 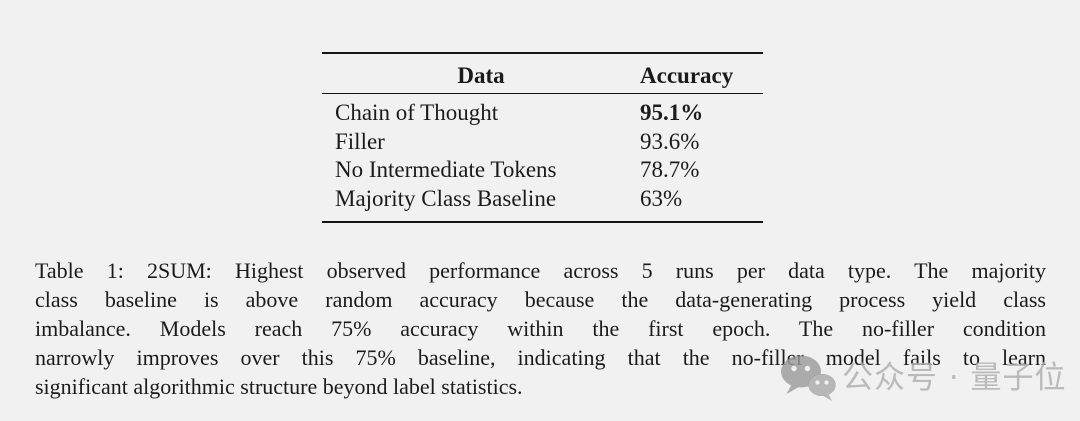 What do you see at coordinates (670, 141) in the screenshot?
I see `cell-accuracy: 93.6%` at bounding box center [670, 141].